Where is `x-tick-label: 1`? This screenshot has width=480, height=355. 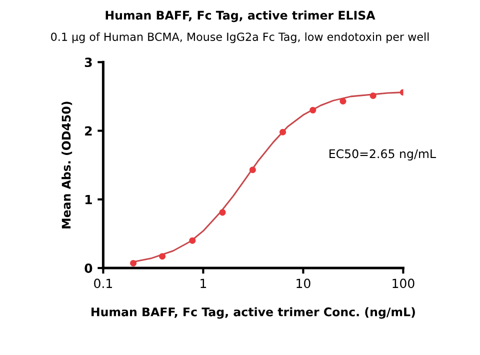
x-tick-label: 1 is located at coordinates (203, 283).